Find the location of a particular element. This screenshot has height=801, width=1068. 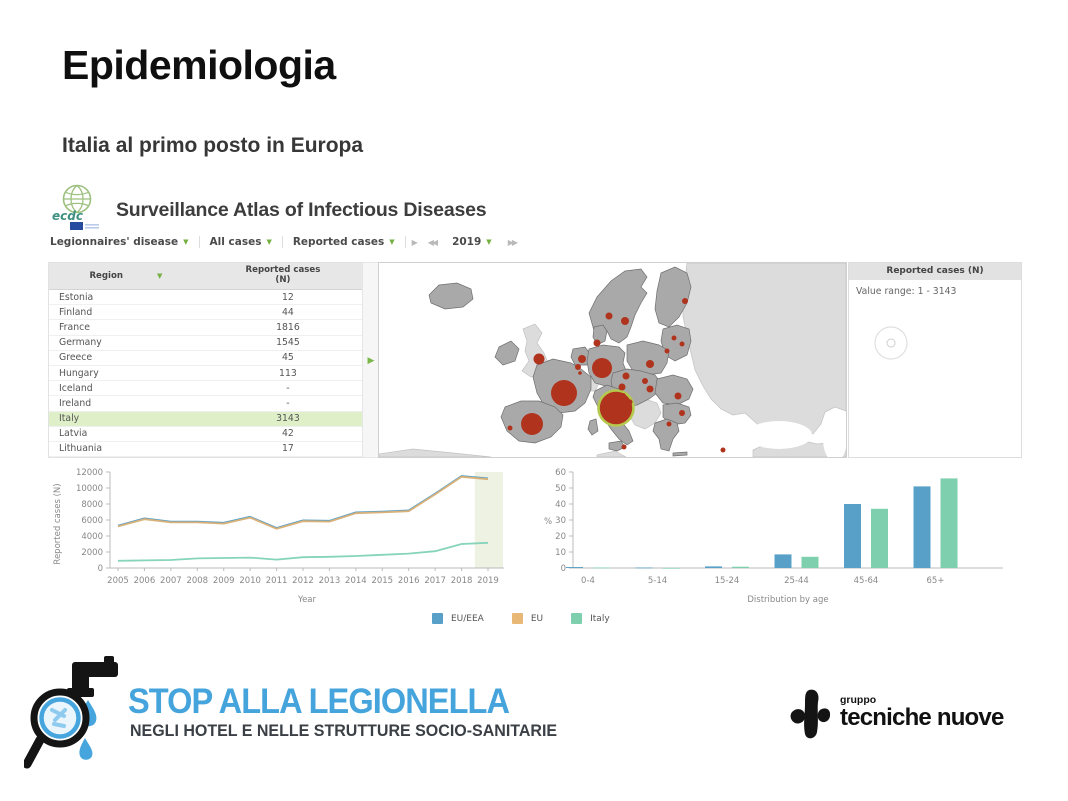

case-bubbles-layer is located at coordinates (616, 375).